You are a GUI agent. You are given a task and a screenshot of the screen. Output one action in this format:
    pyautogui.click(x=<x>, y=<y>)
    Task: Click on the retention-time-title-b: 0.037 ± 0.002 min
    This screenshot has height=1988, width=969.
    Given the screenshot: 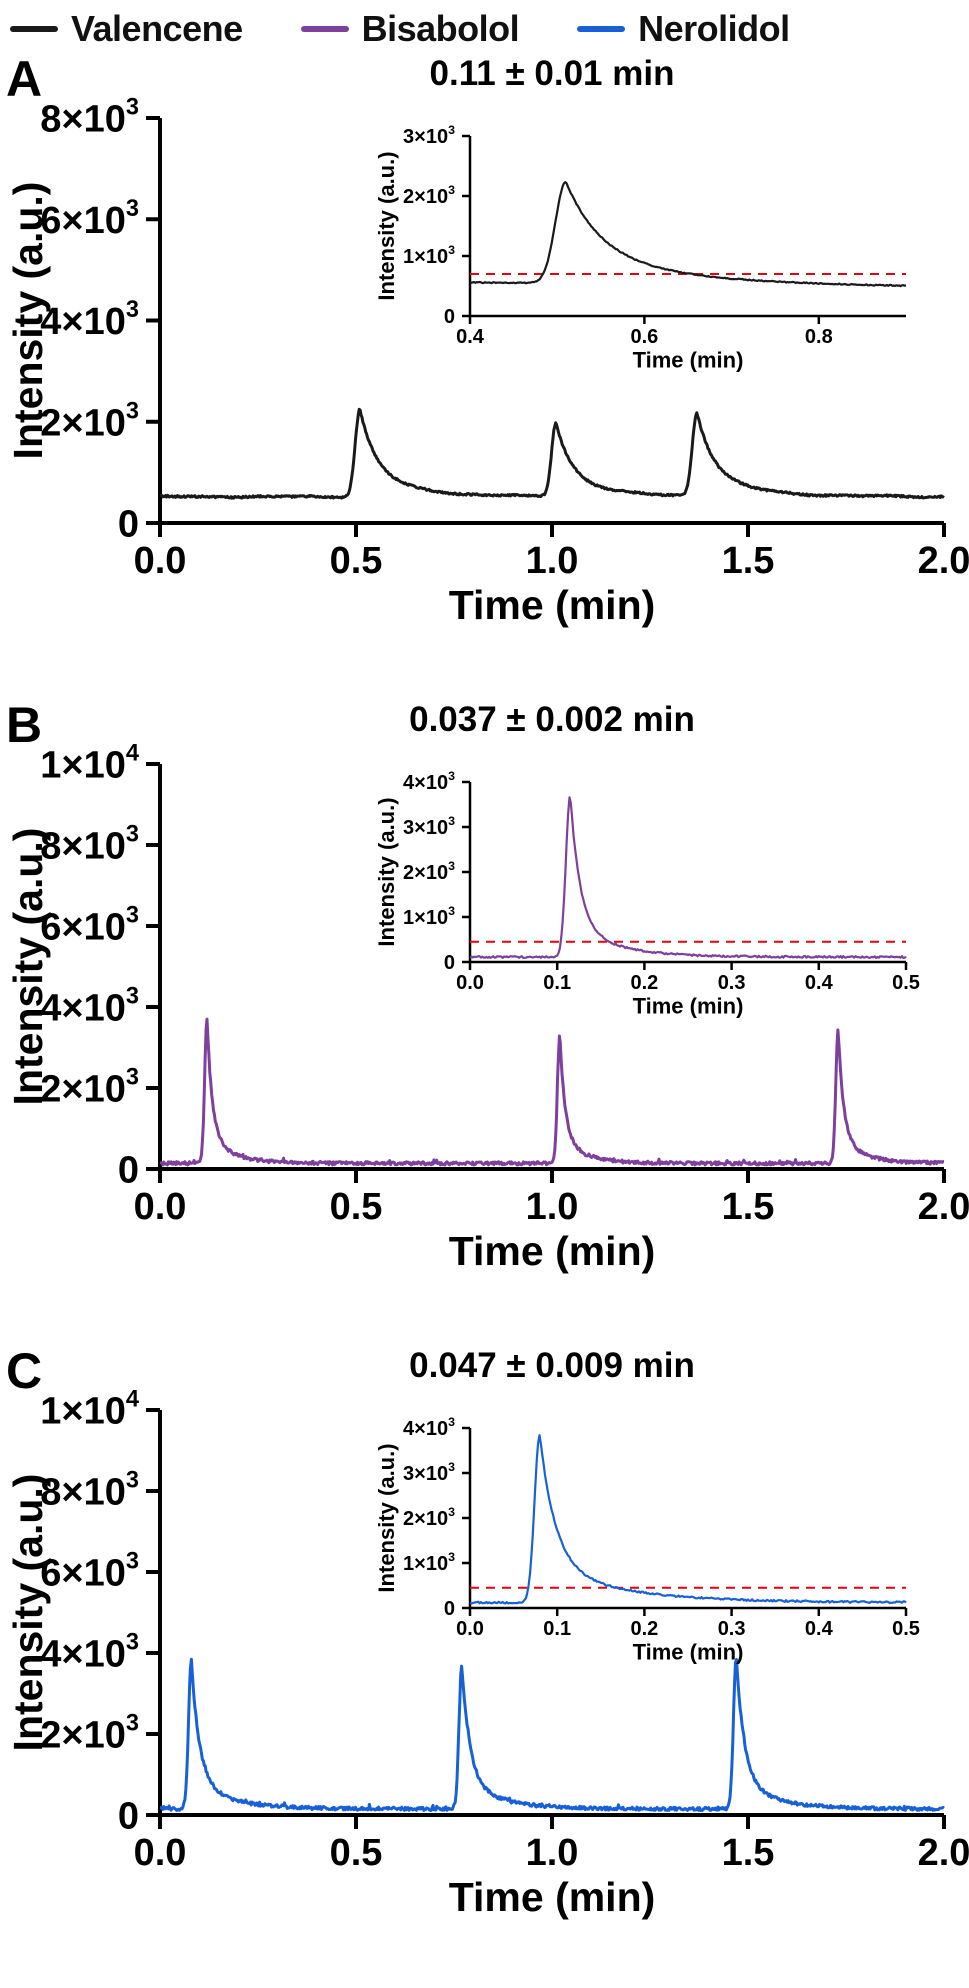 What is the action you would take?
    pyautogui.click(x=552, y=719)
    